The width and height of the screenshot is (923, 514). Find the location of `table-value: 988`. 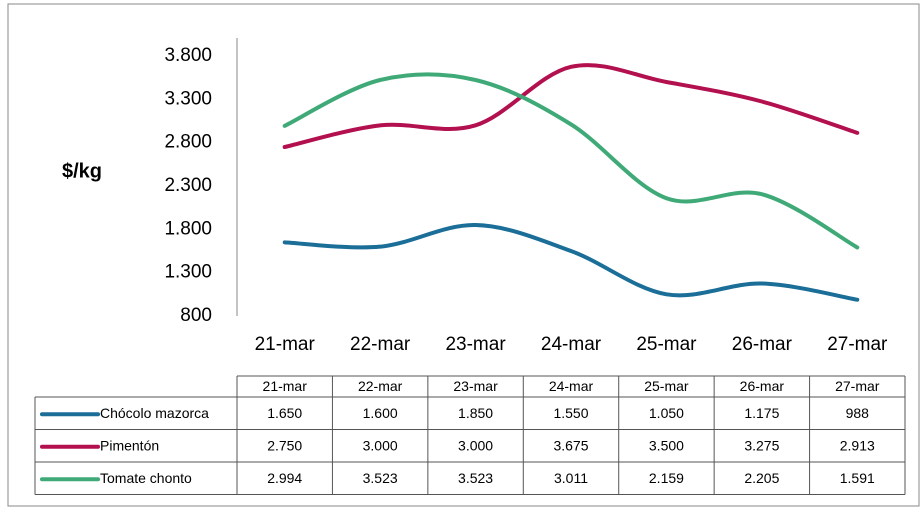

table-value: 988 is located at coordinates (858, 413).